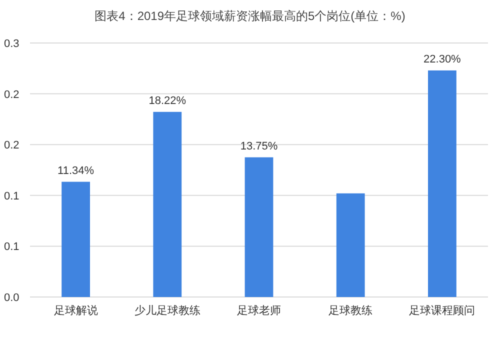 This screenshot has height=362, width=500. I want to click on data-label: 22.30%, so click(443, 59).